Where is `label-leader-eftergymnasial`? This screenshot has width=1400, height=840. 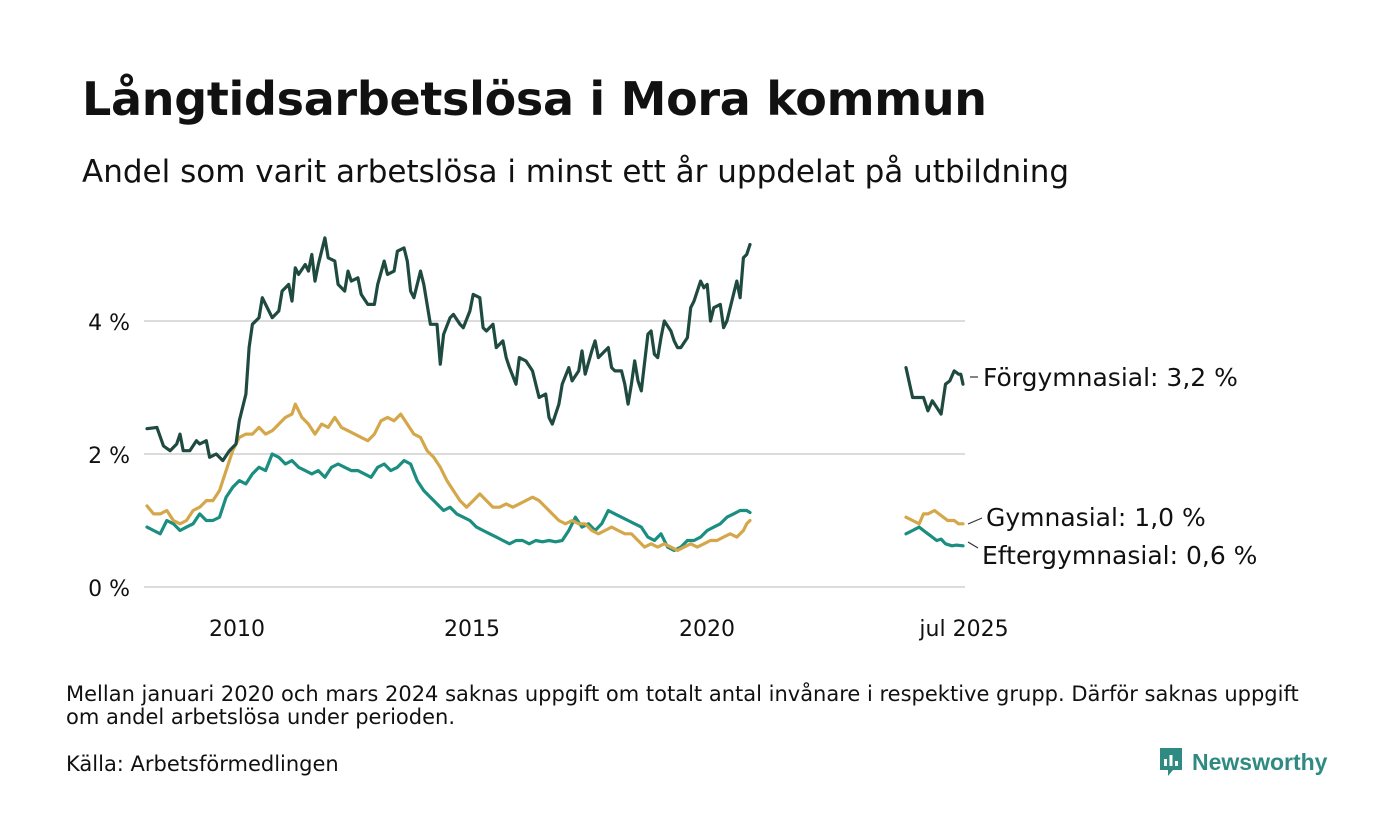 label-leader-eftergymnasial is located at coordinates (973, 545).